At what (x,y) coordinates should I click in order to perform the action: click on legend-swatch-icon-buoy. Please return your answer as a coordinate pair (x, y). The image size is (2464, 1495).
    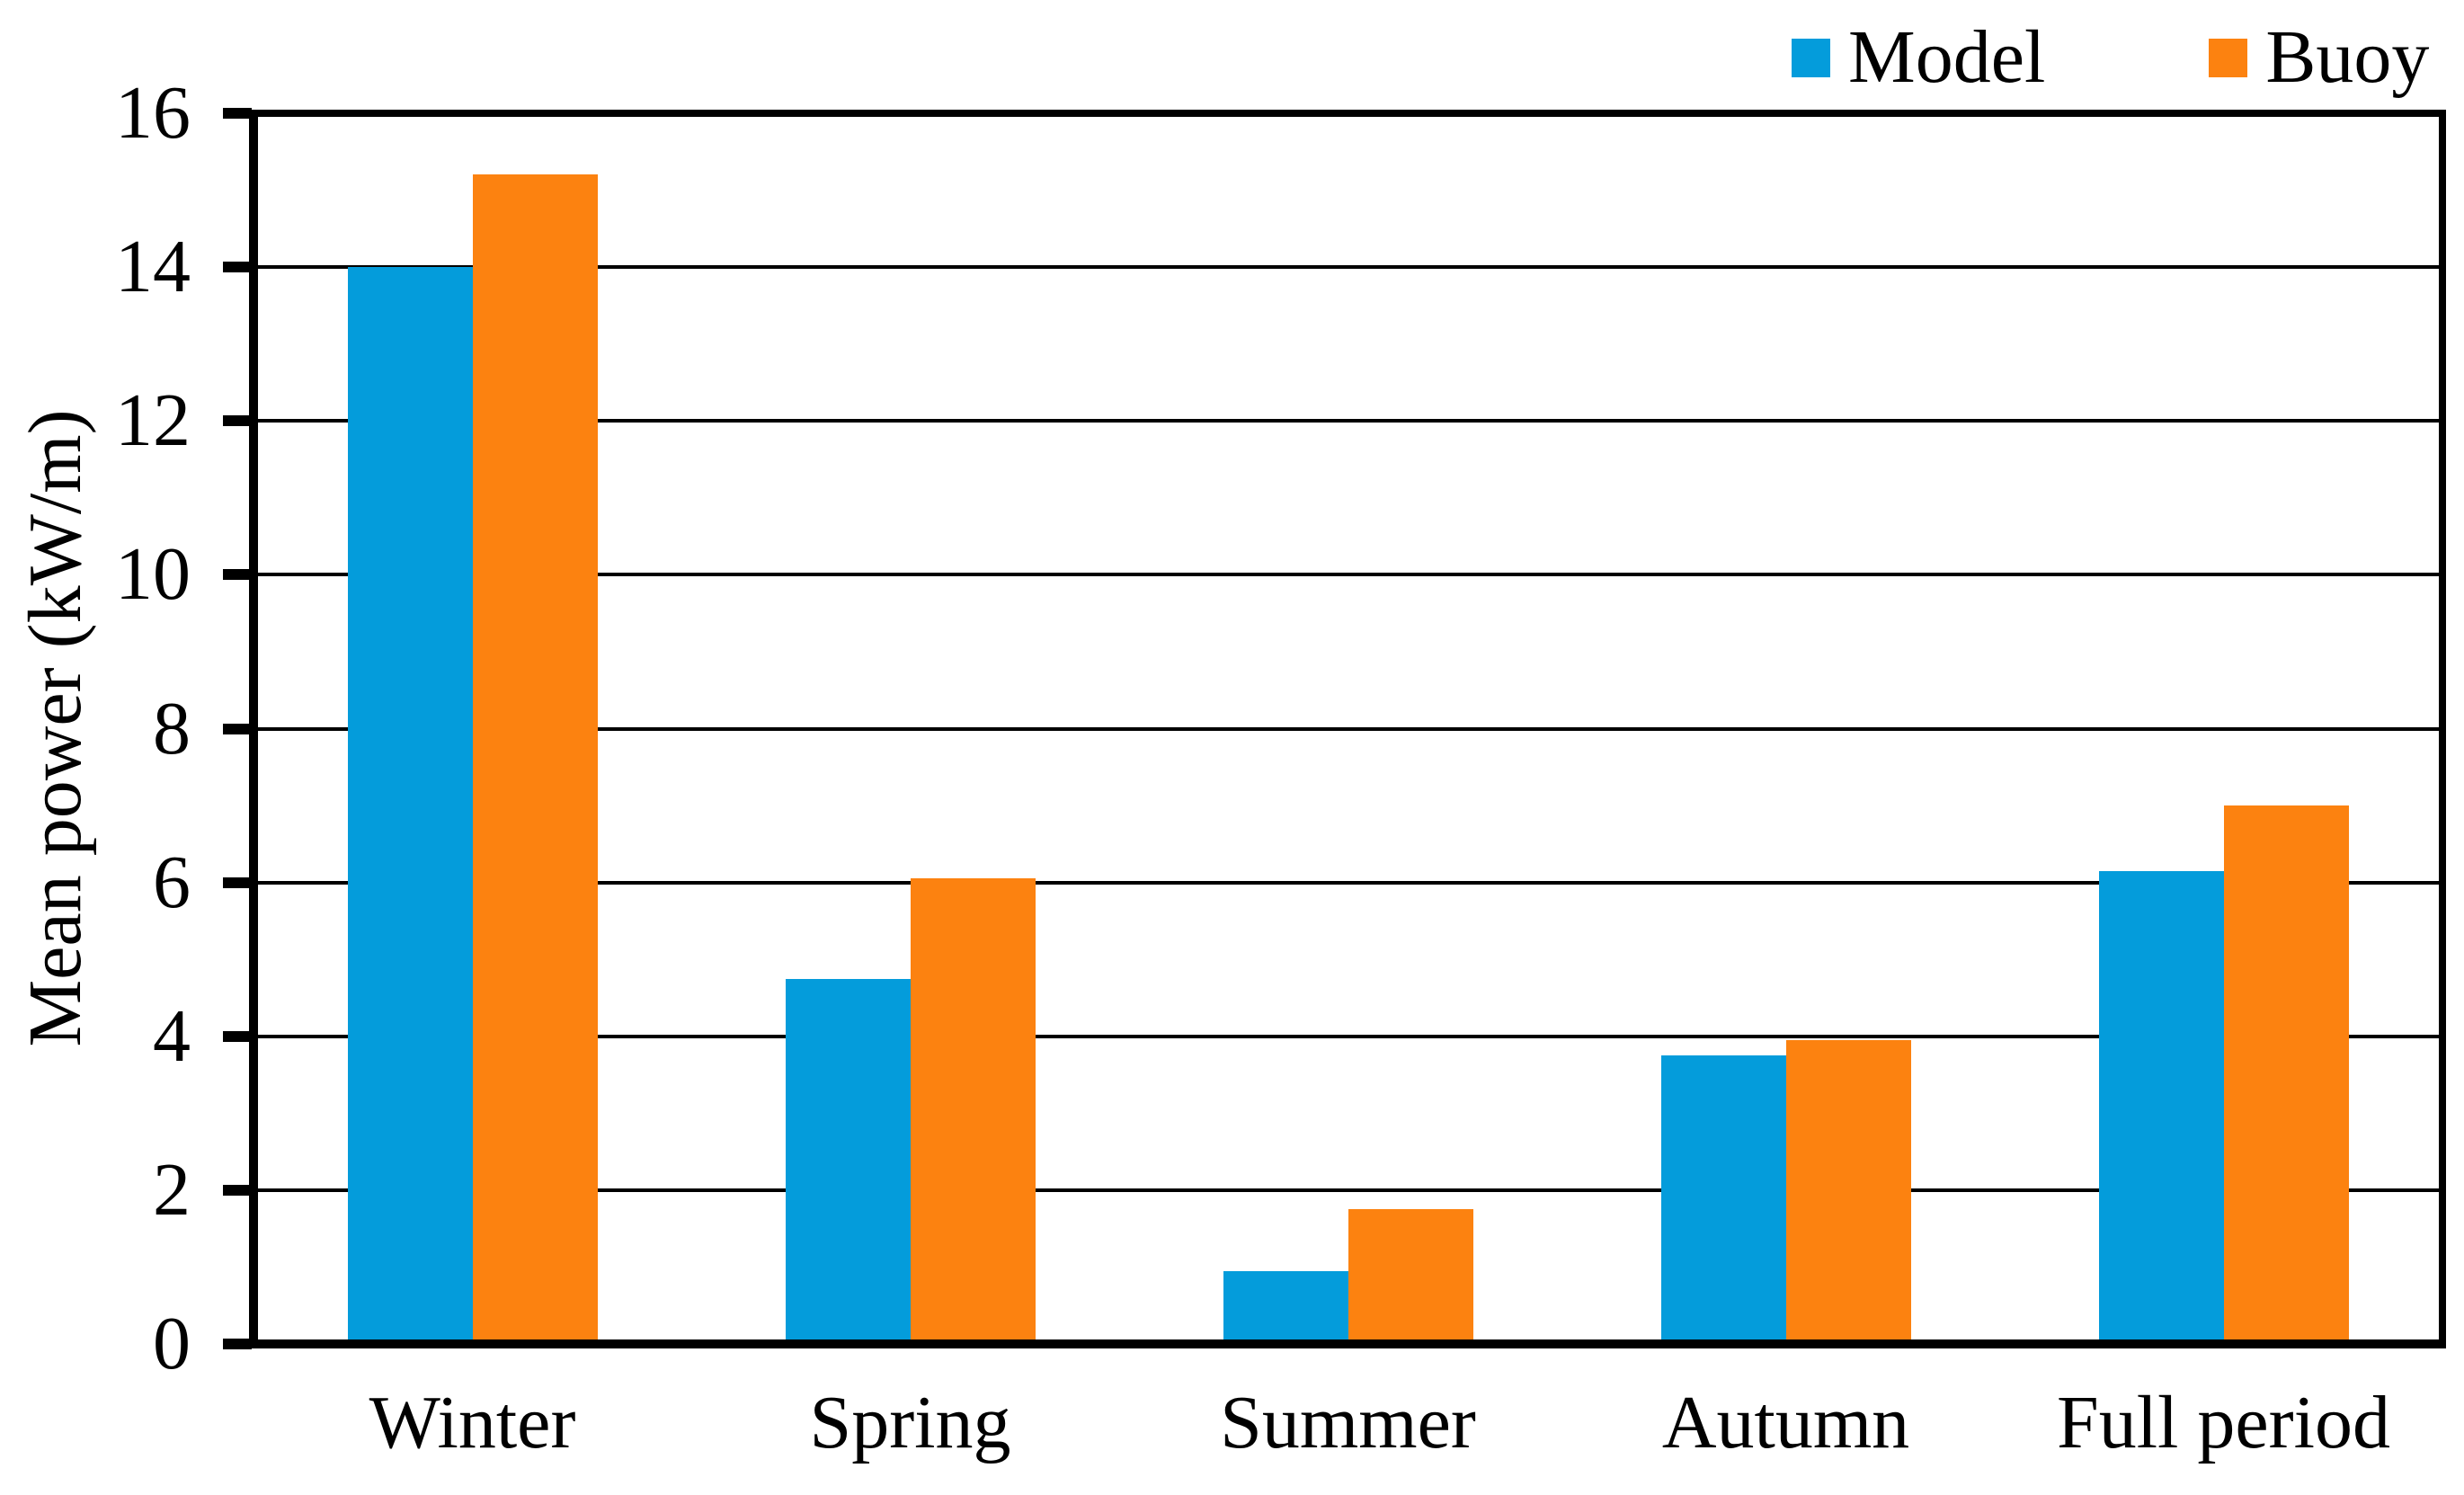
    Looking at the image, I should click on (2228, 58).